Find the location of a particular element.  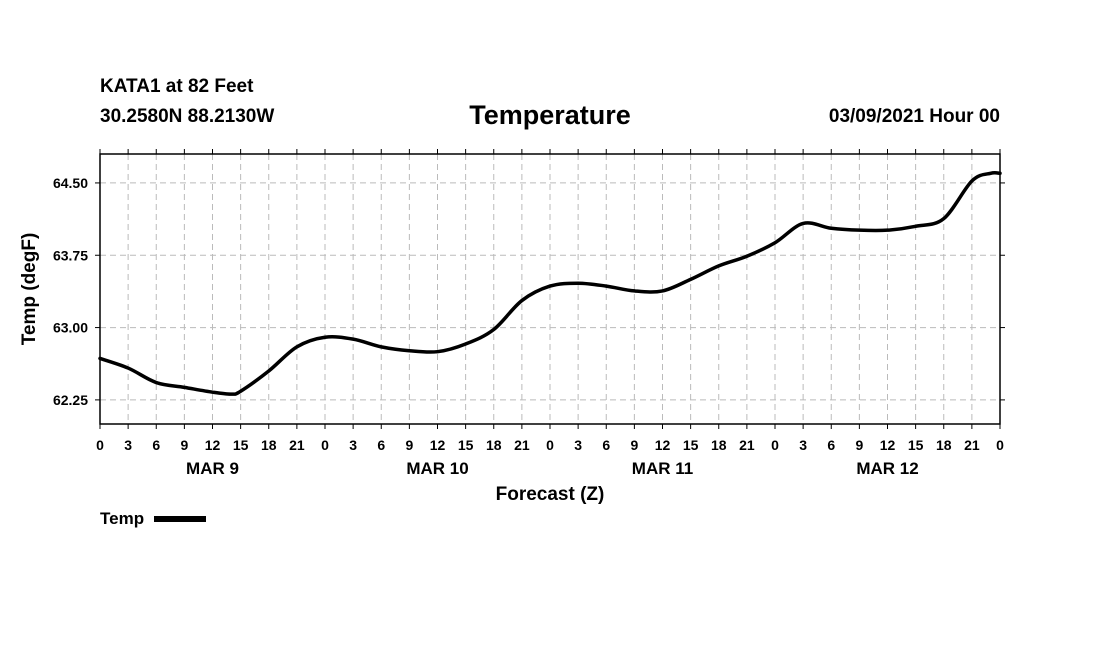

day-label: MAR 10 is located at coordinates (437, 468).